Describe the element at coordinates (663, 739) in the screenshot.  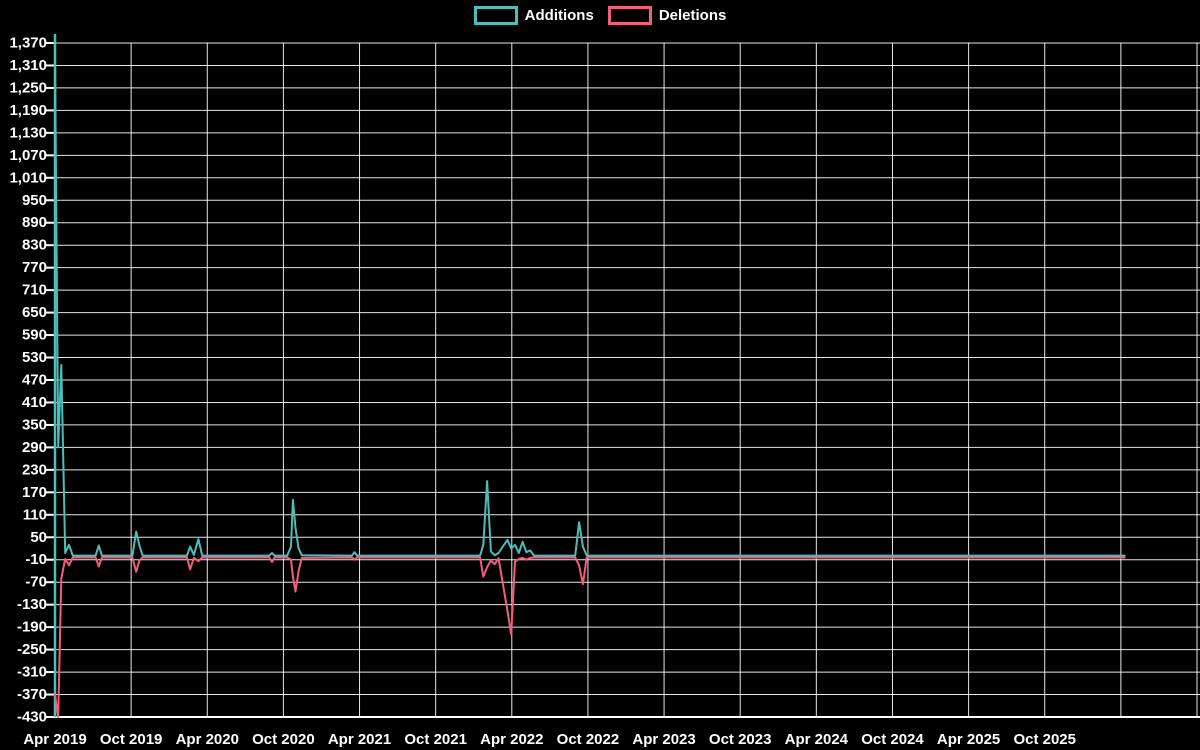
I see `x-tick-label: Apr 2023` at that location.